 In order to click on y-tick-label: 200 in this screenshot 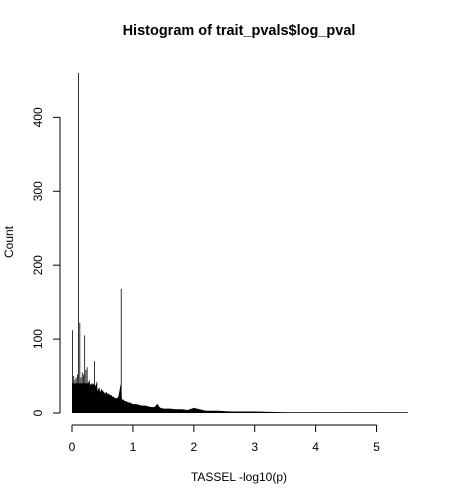, I will do `click(38, 265)`.